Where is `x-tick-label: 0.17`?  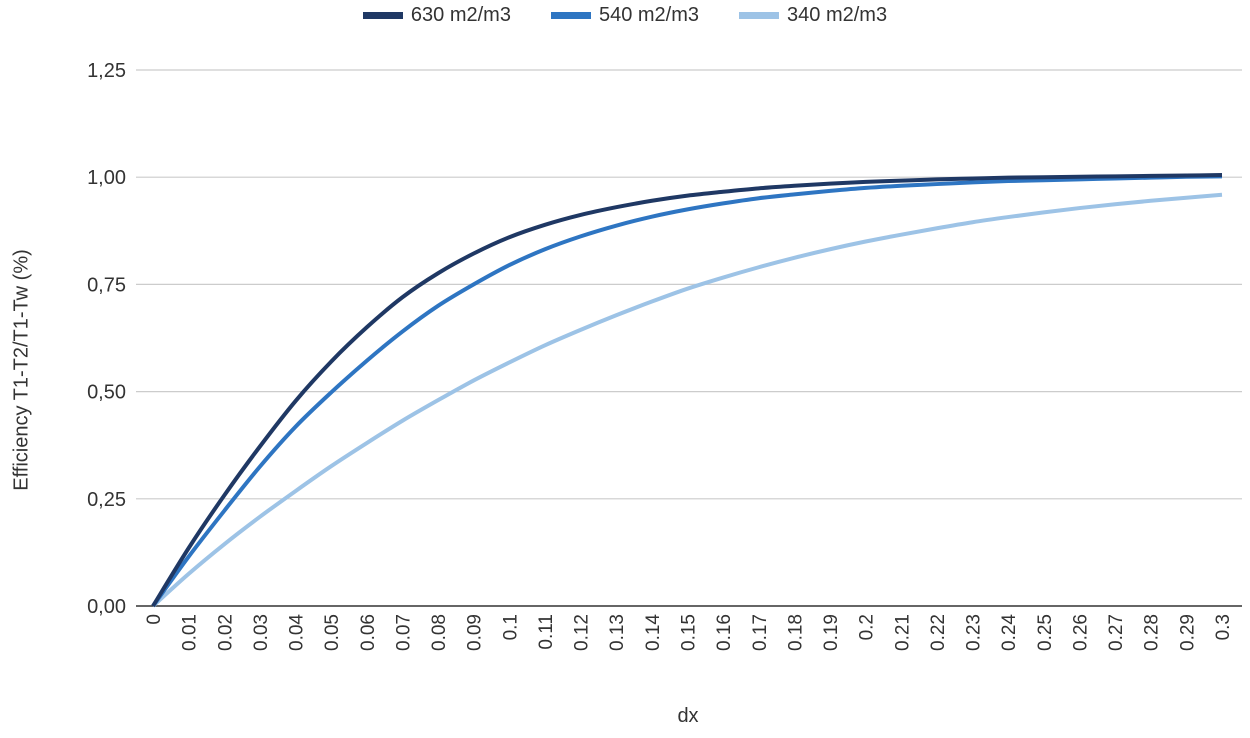
x-tick-label: 0.17 is located at coordinates (760, 632).